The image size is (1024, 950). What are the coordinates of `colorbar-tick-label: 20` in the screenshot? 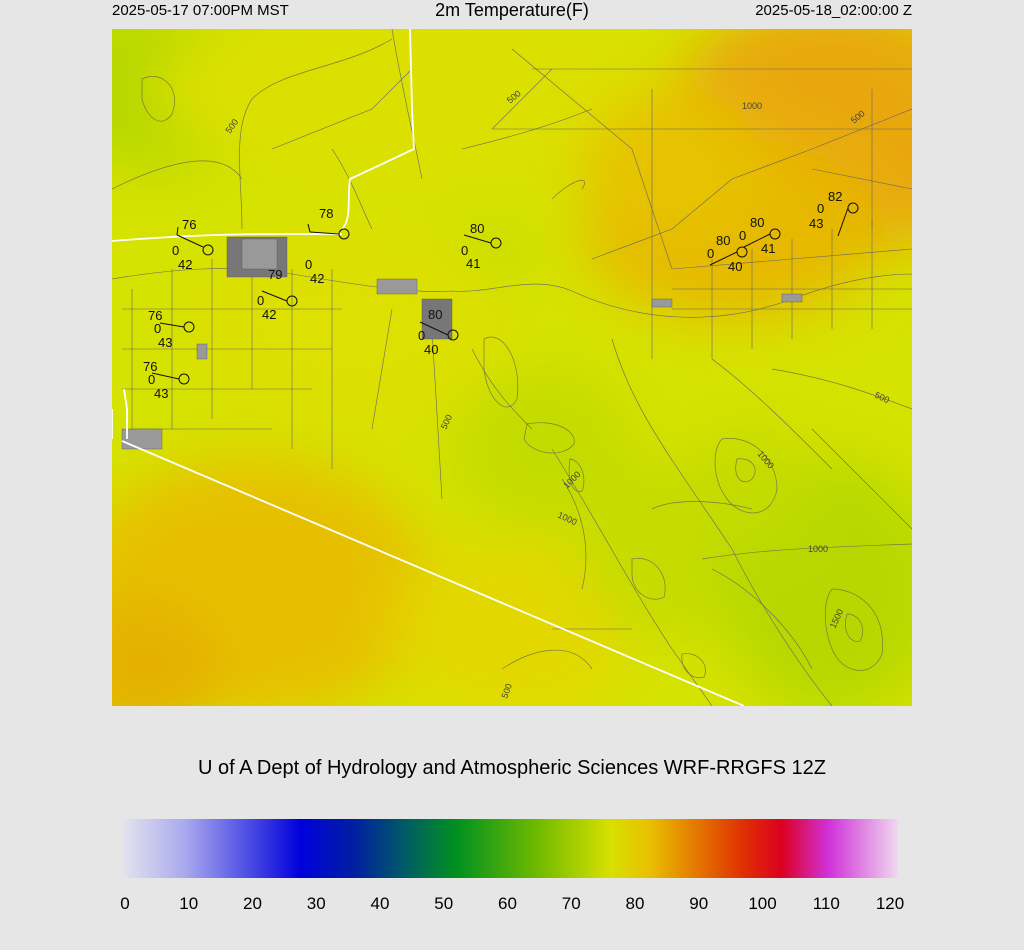 It's located at (252, 903).